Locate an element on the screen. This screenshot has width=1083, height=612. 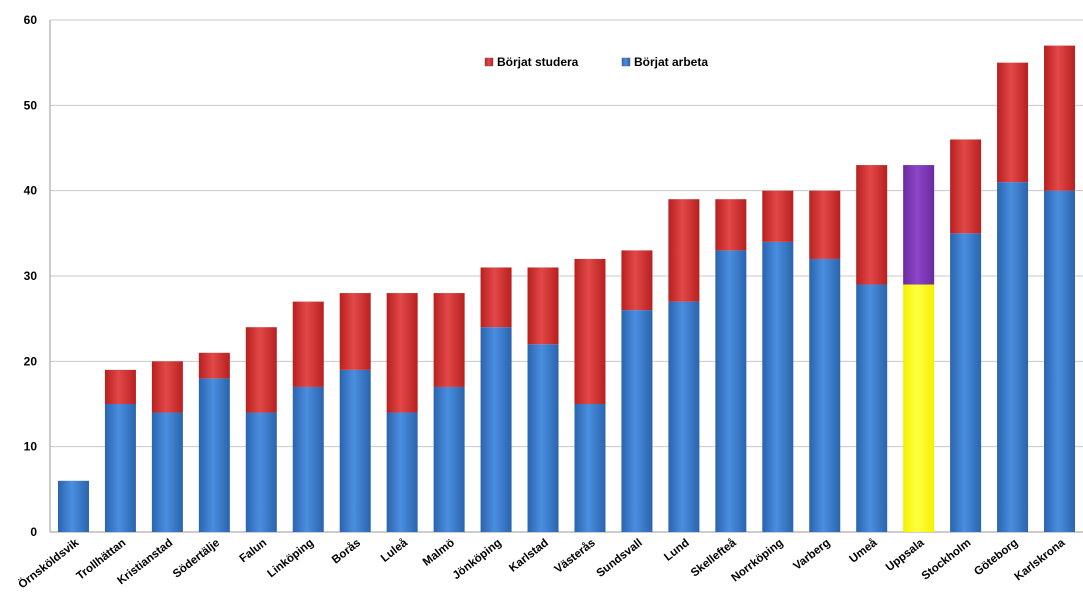
x-tick-label: Lund is located at coordinates (677, 550).